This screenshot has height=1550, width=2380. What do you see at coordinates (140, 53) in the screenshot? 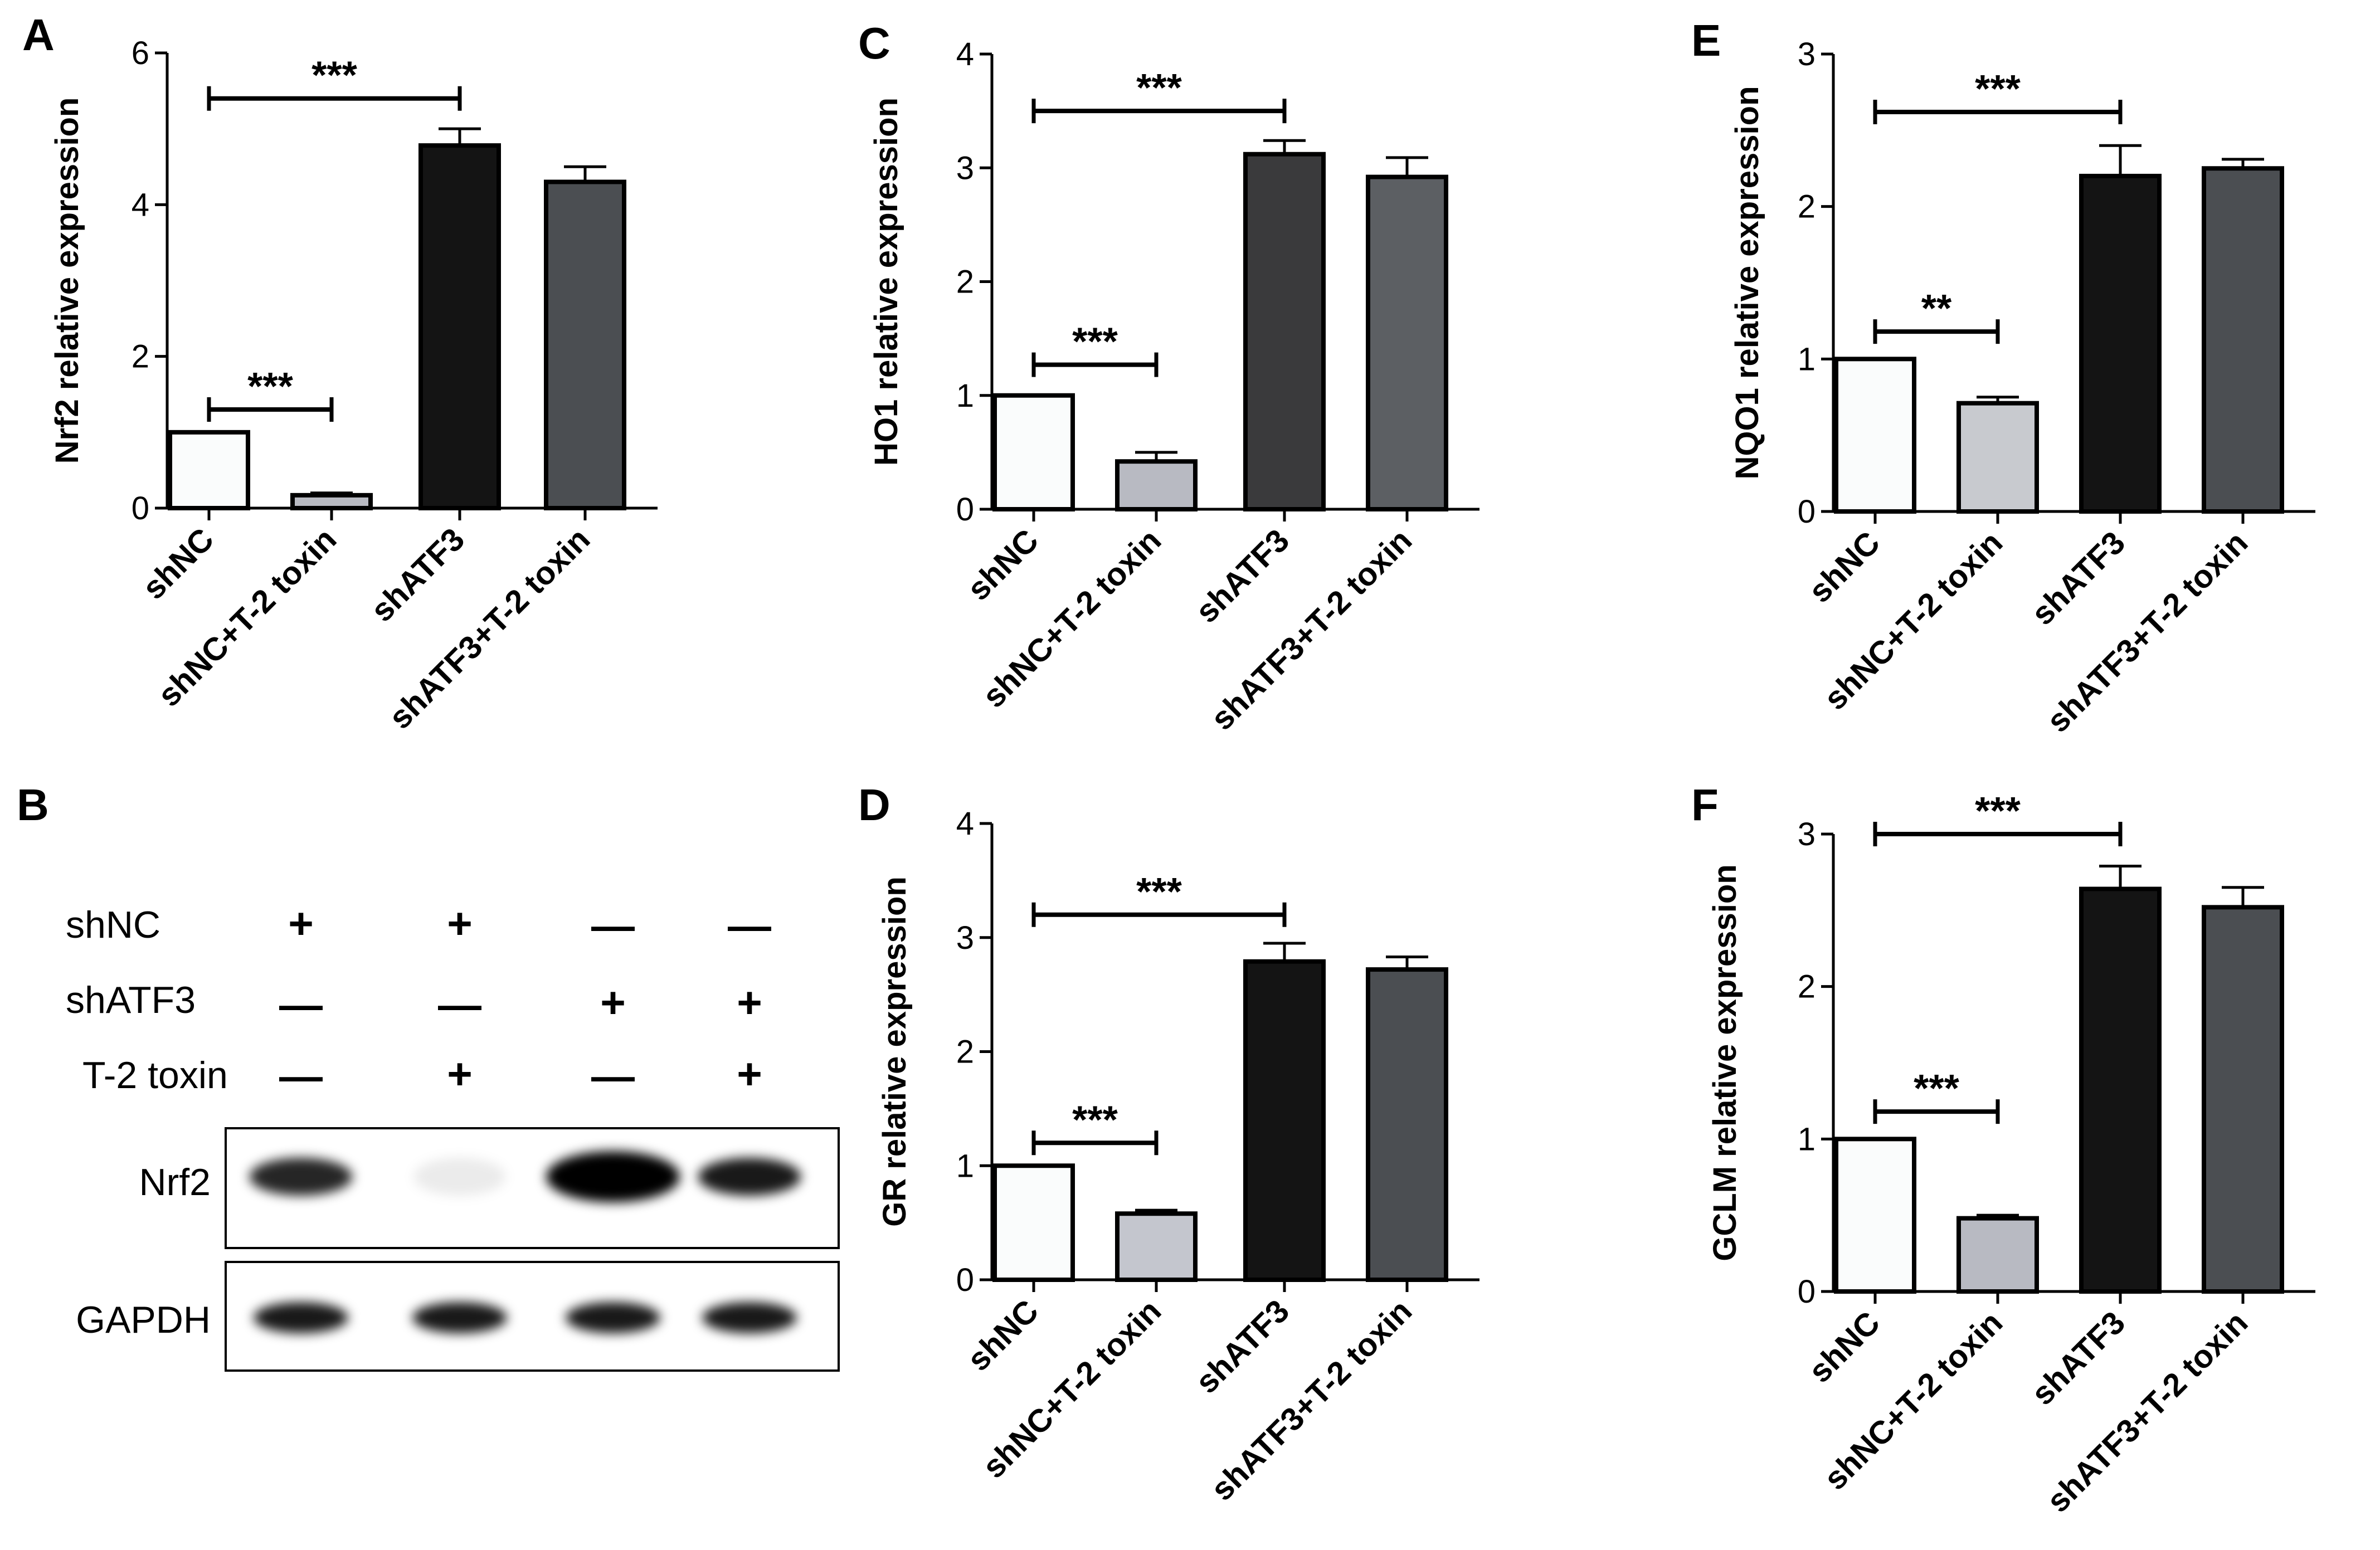
I see `y-tick-label: 6` at bounding box center [140, 53].